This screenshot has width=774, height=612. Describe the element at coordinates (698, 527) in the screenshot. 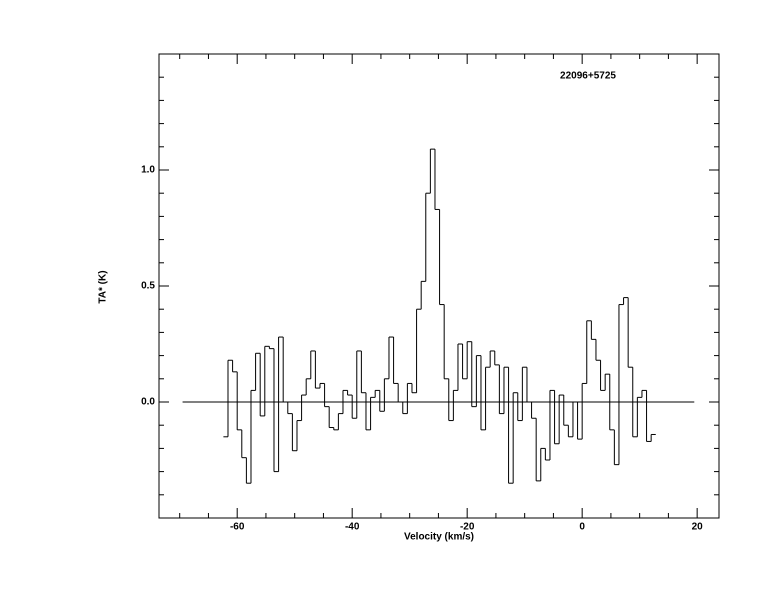

I see `x-tick-label: 20` at that location.